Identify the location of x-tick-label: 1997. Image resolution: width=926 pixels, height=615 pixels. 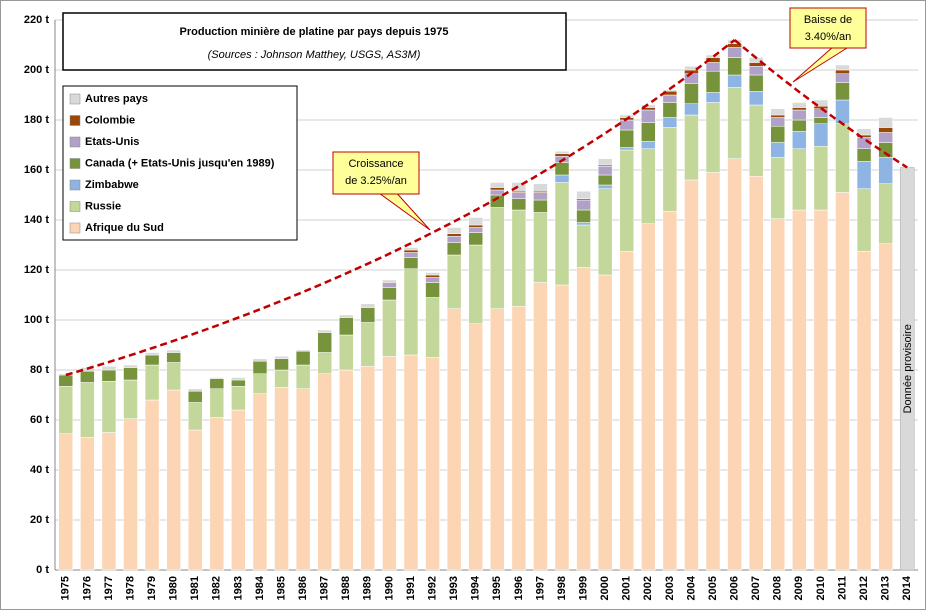
(540, 588).